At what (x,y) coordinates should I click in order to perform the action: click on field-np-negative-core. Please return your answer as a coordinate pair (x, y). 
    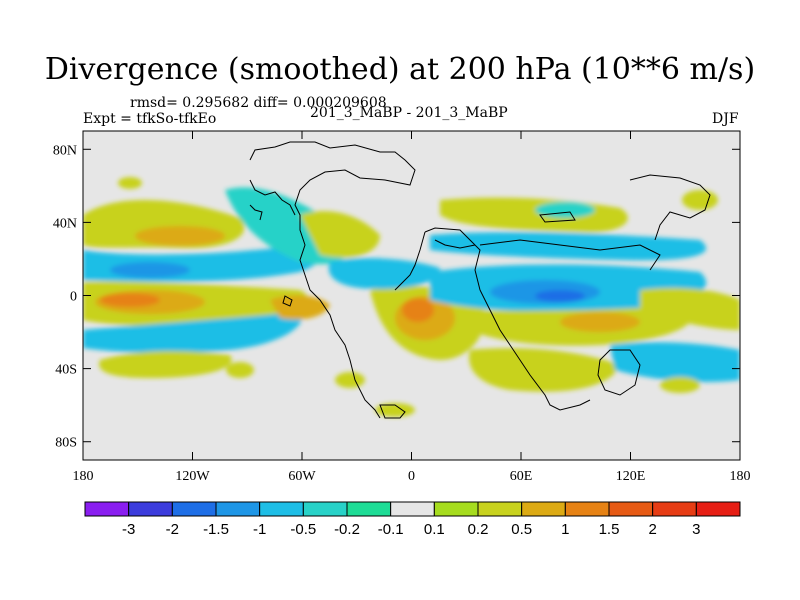
    Looking at the image, I should click on (150, 270).